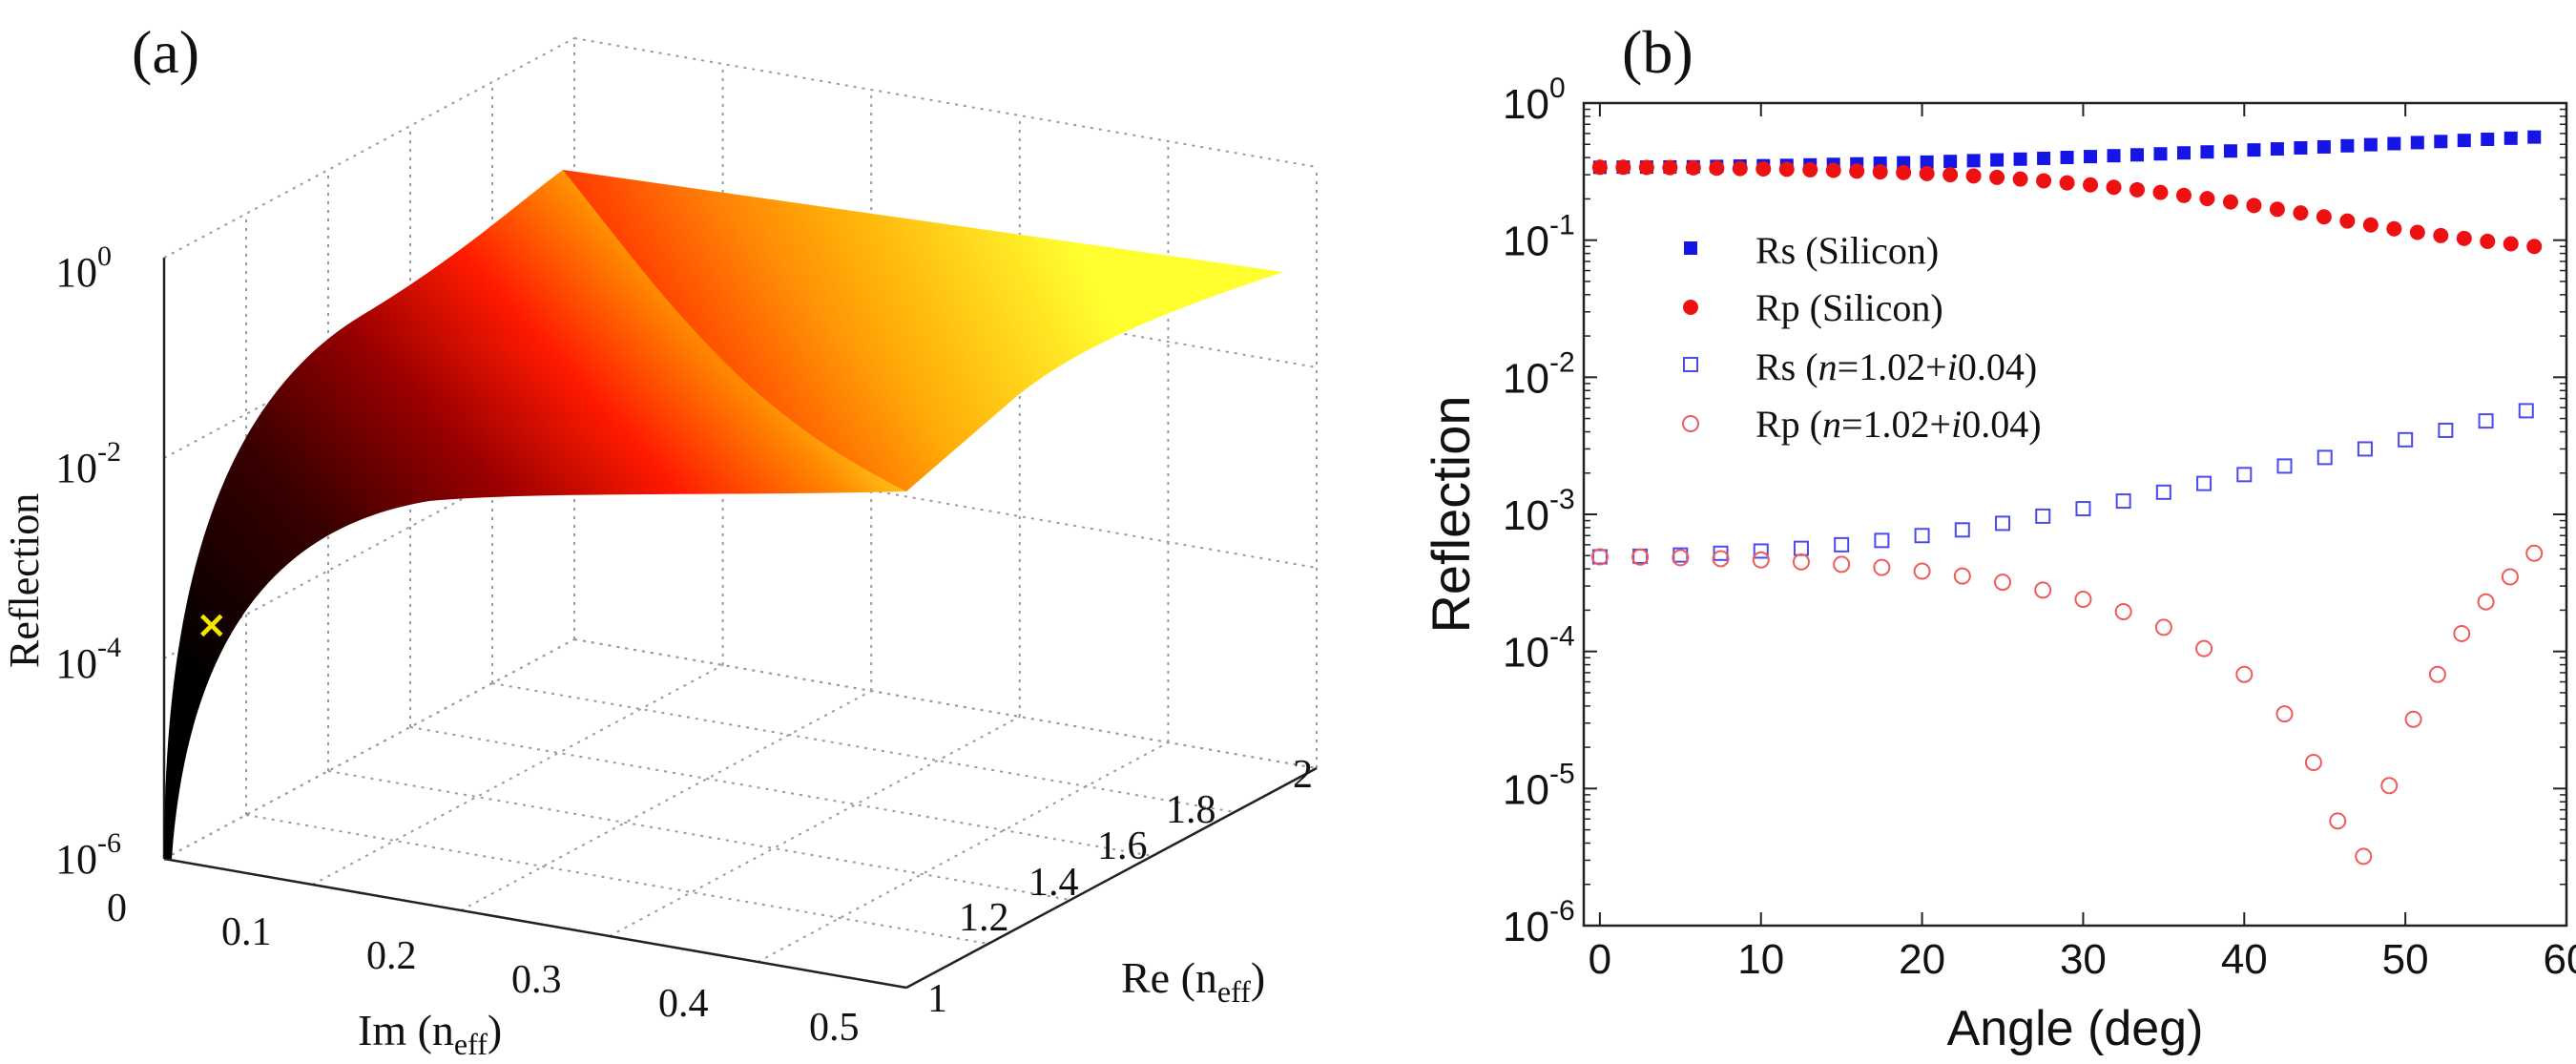 This screenshot has width=2576, height=1064. What do you see at coordinates (1562, 225) in the screenshot?
I see `y-tick-exp: -1` at bounding box center [1562, 225].